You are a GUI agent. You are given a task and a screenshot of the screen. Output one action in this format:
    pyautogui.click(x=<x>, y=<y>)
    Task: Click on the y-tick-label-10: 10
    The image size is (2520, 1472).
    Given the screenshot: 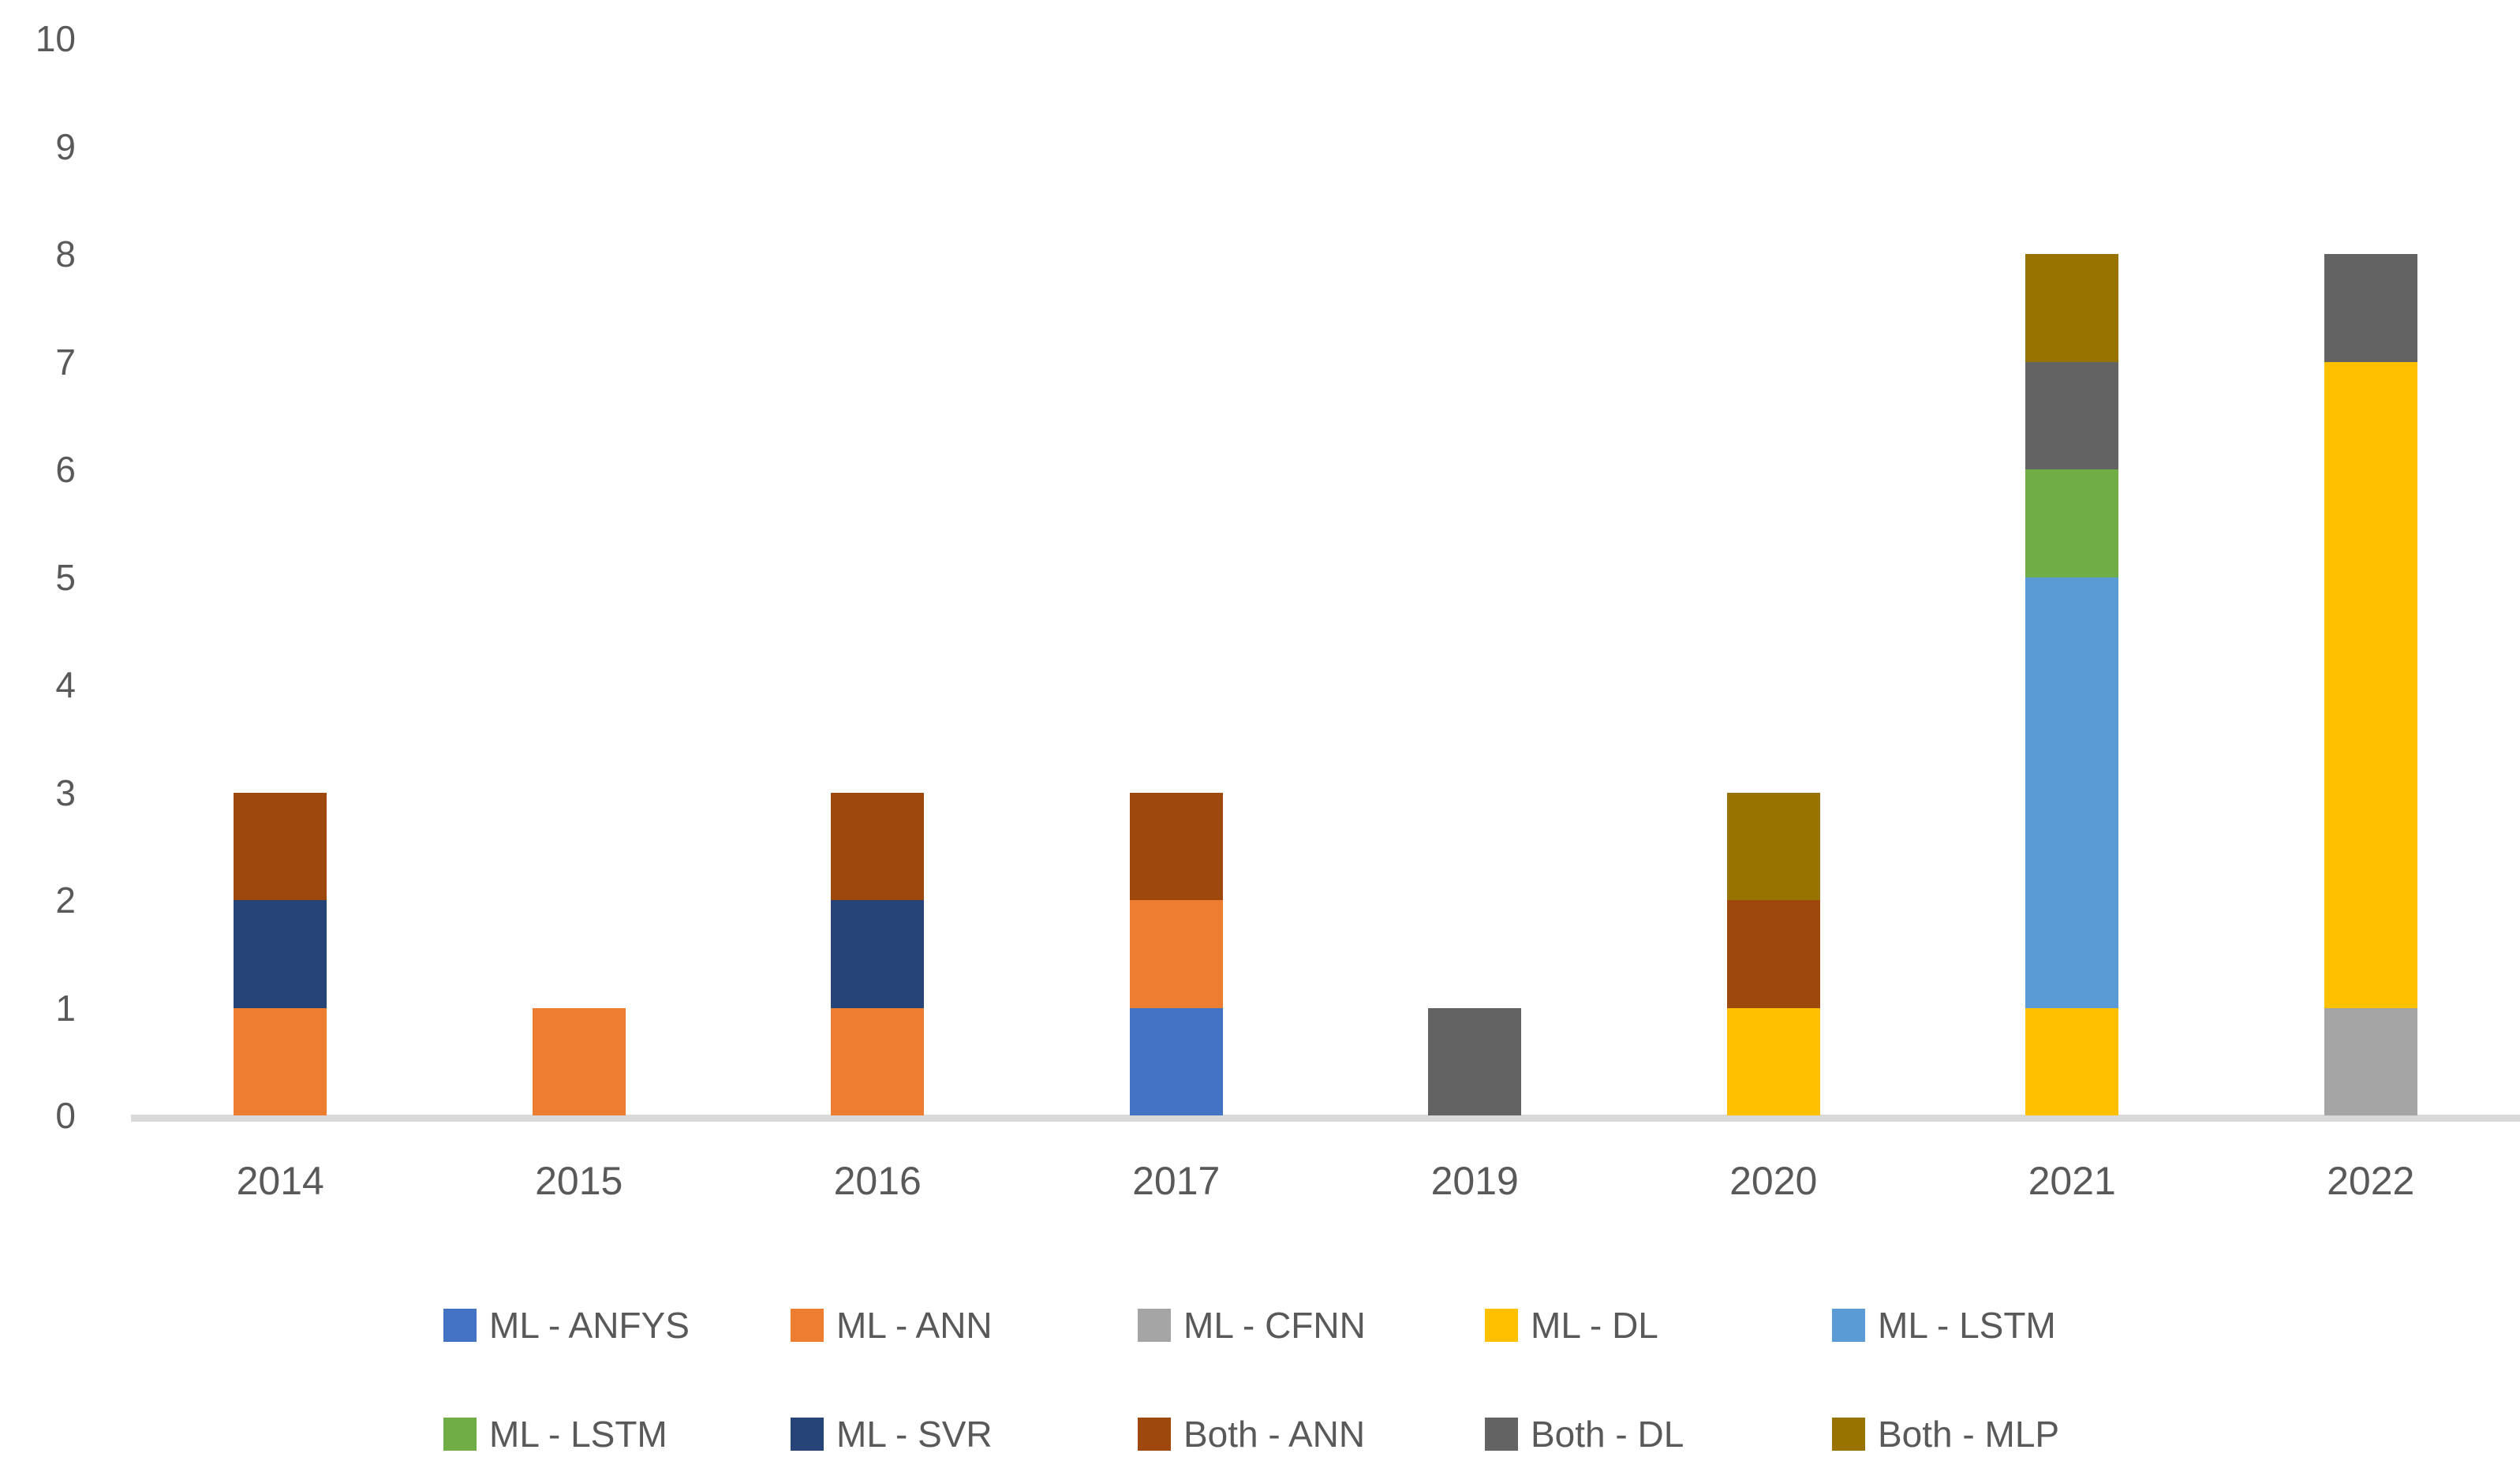 What is the action you would take?
    pyautogui.click(x=55, y=38)
    